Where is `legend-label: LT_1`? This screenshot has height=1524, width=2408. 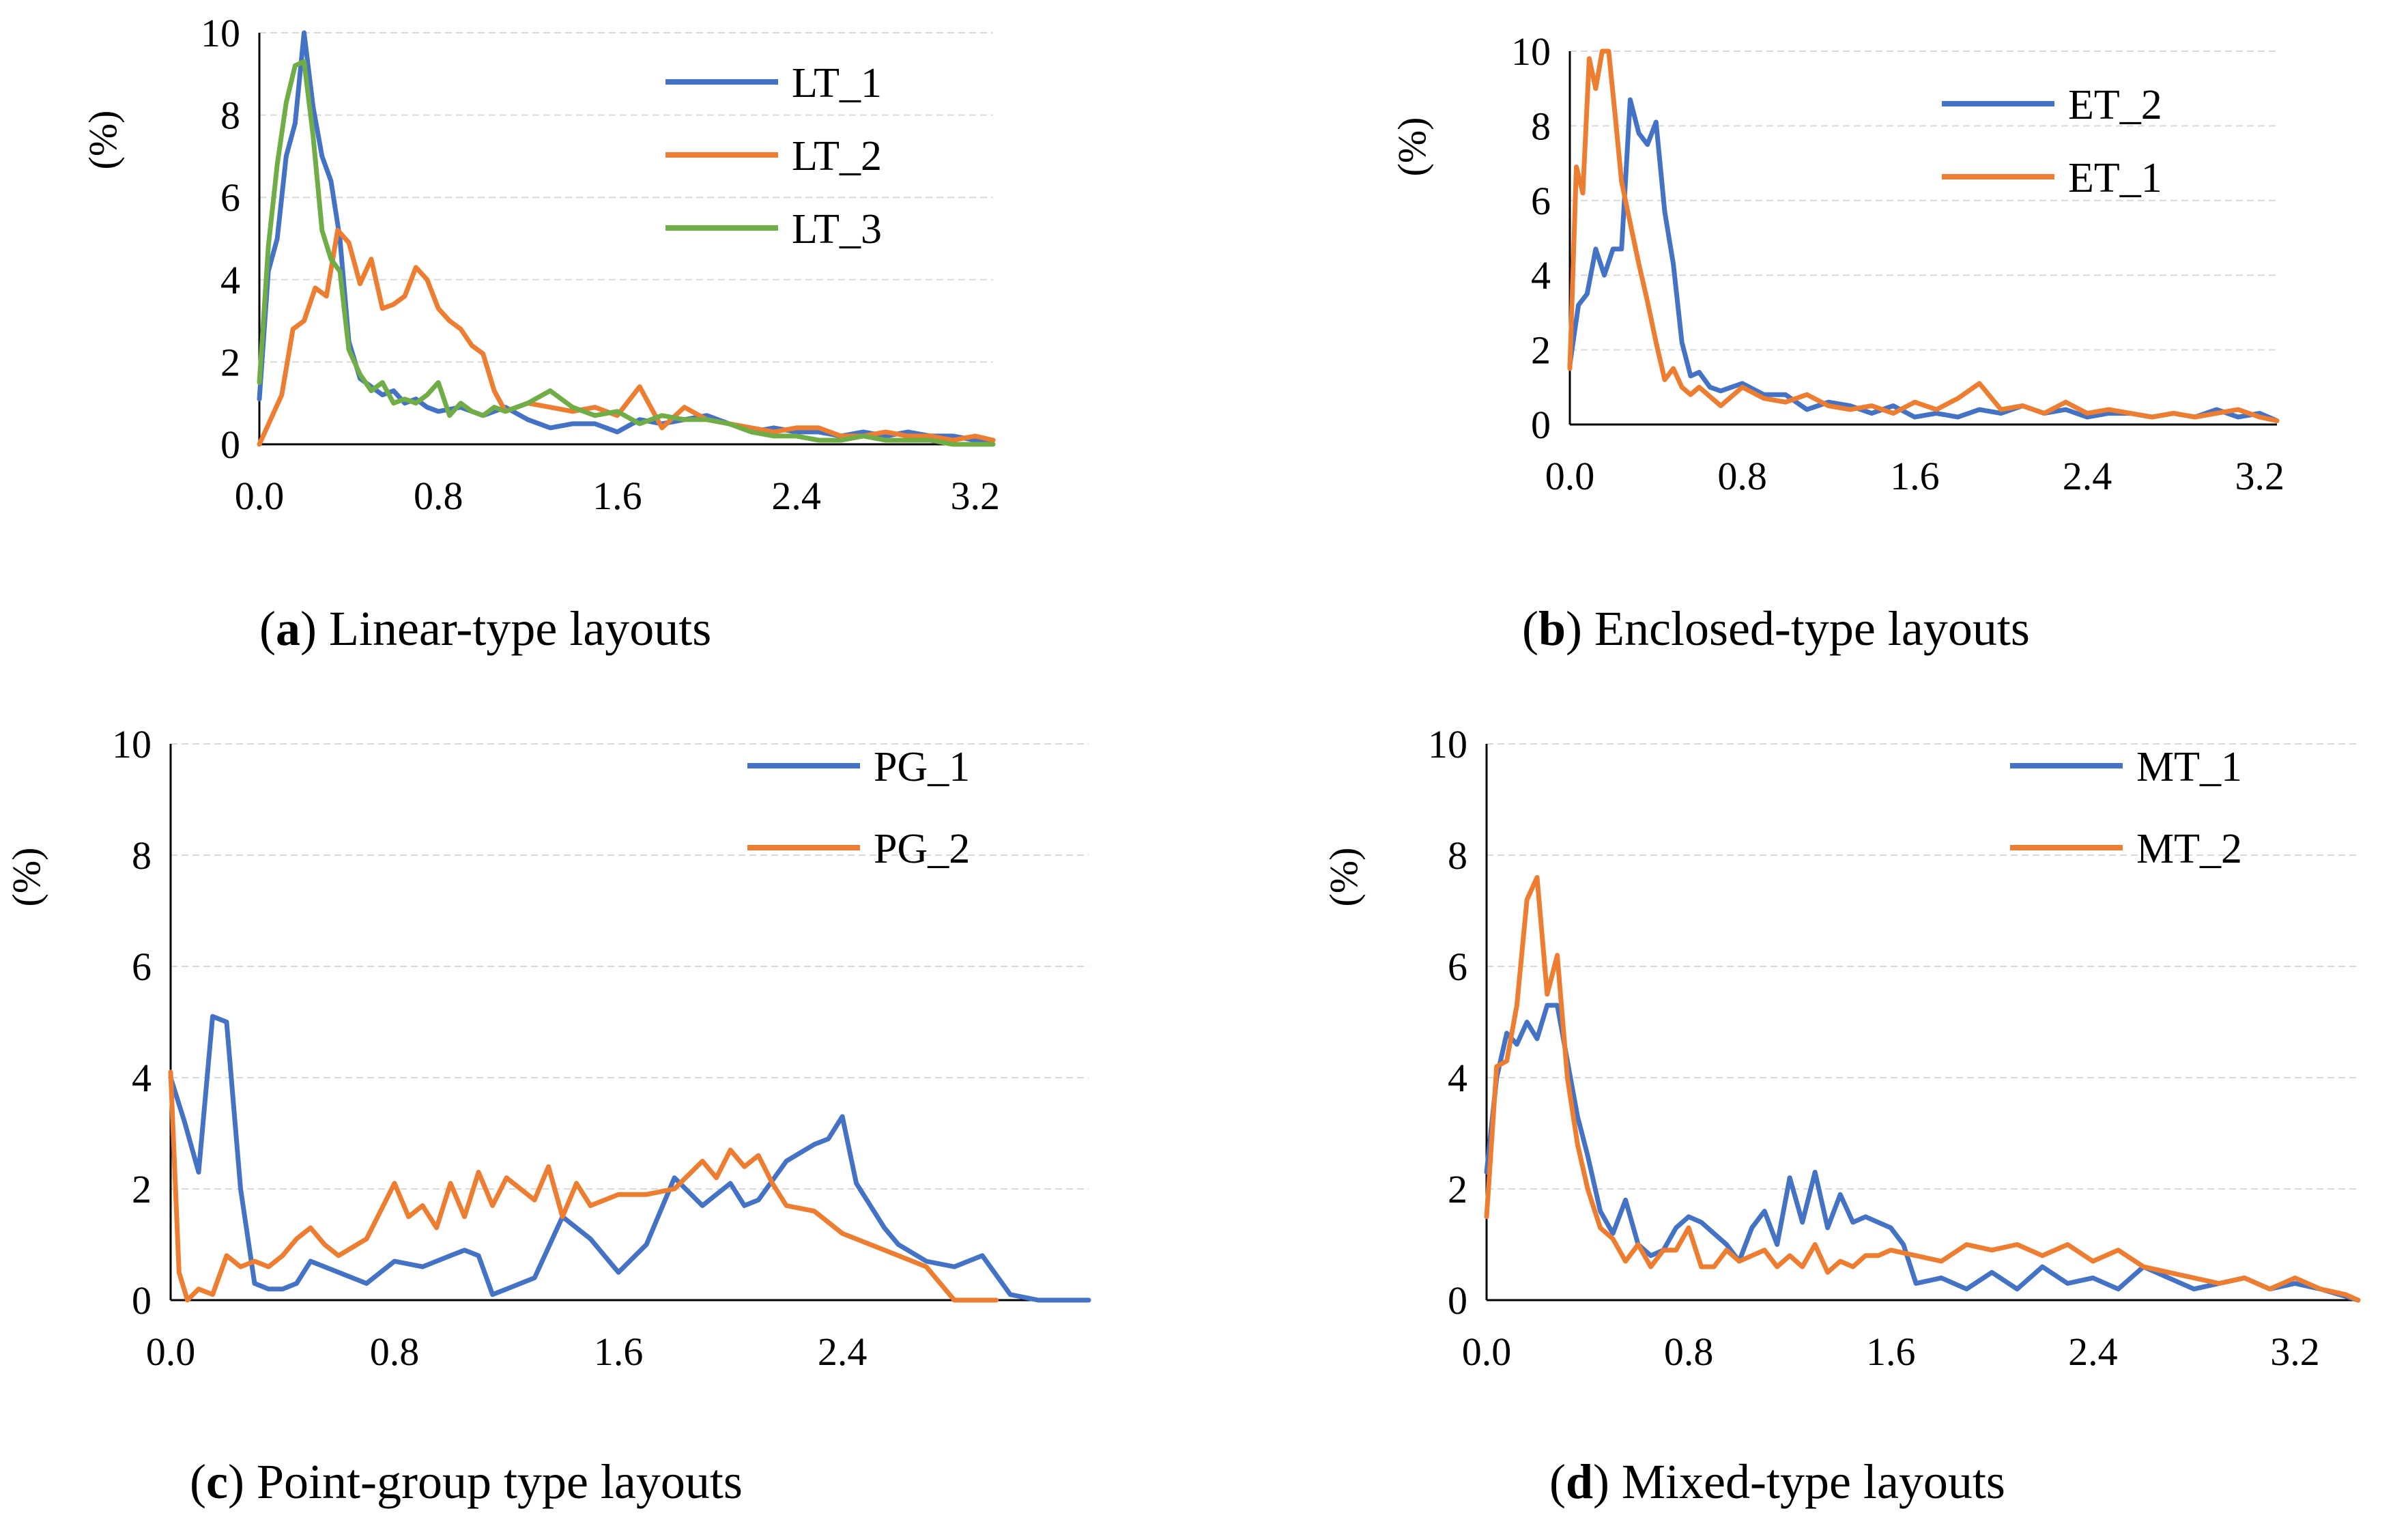
legend-label: LT_1 is located at coordinates (837, 83).